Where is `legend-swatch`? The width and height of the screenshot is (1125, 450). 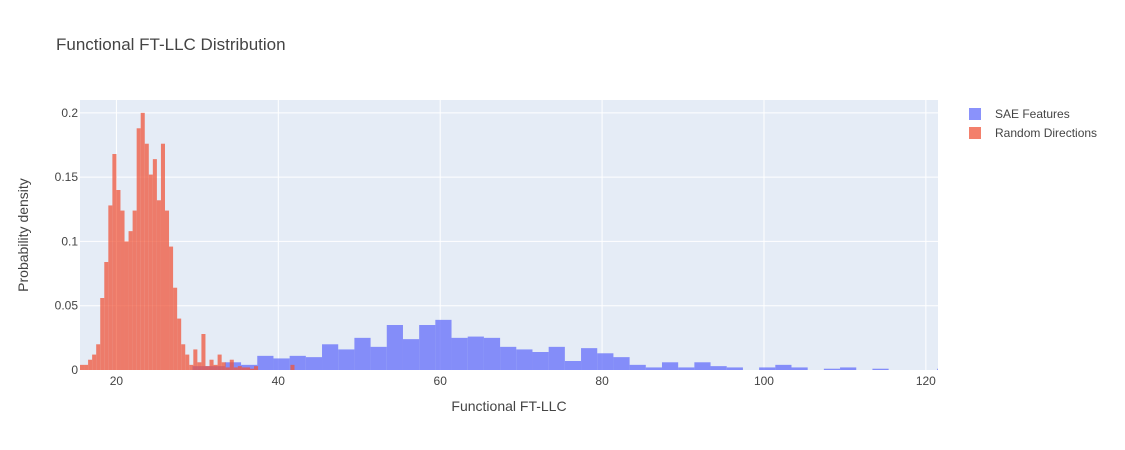 legend-swatch is located at coordinates (975, 133).